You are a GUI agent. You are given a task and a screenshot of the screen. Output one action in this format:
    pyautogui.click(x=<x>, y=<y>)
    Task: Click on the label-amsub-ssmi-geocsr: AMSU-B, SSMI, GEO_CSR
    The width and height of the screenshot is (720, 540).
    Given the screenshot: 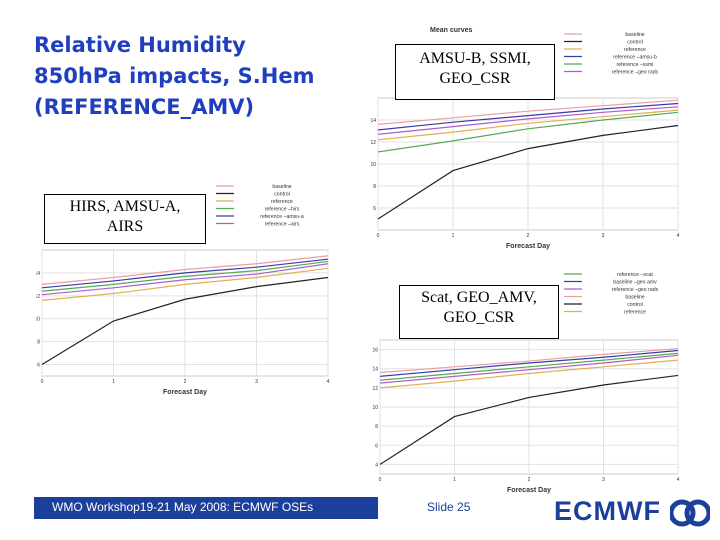 What is the action you would take?
    pyautogui.click(x=475, y=72)
    